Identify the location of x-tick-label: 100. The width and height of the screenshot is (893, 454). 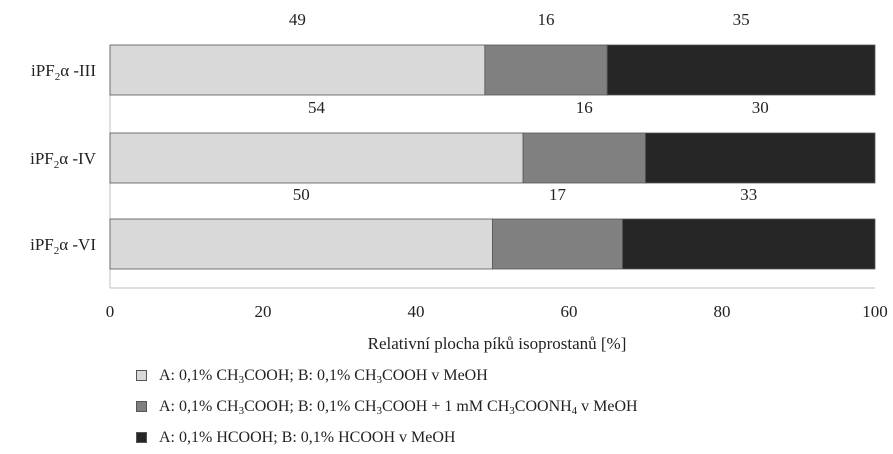
(875, 311).